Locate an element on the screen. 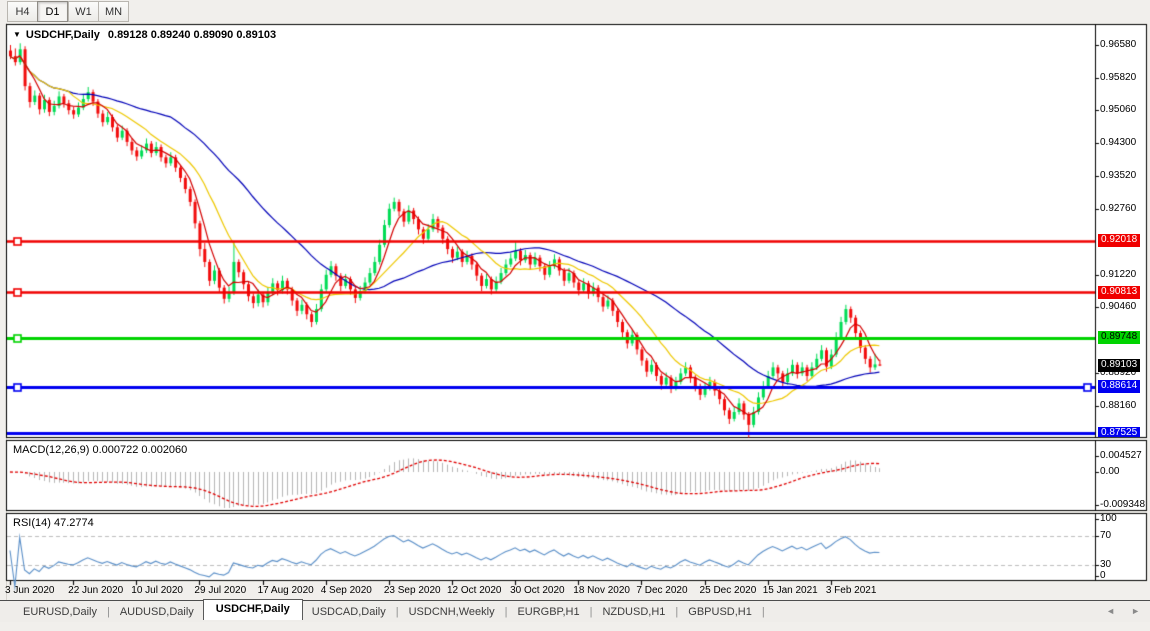  rsi-indicator-label: RSI(14) 47.2774 is located at coordinates (53, 523).